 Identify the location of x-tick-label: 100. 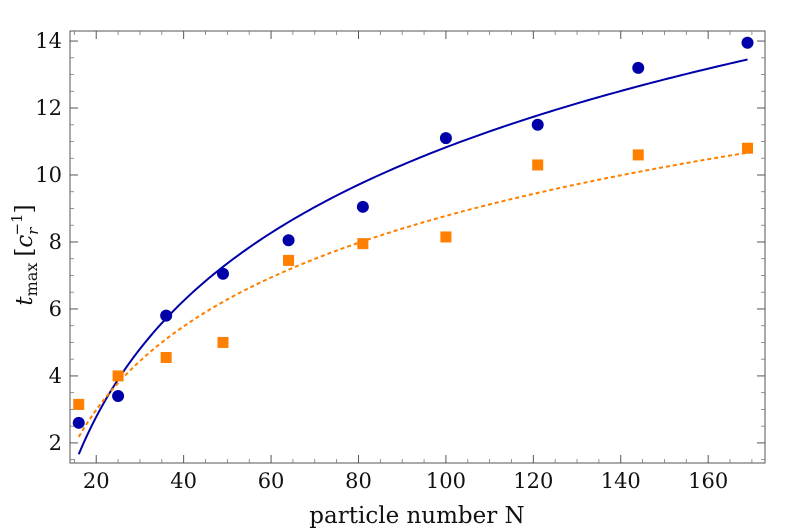
(446, 481).